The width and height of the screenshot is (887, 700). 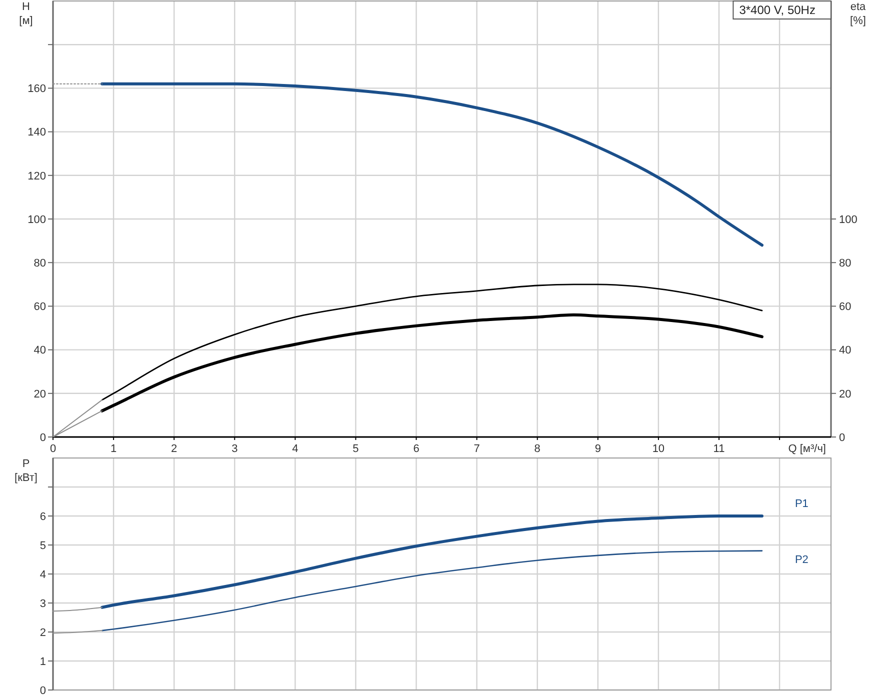 I want to click on y-tick-label: 60, so click(x=40, y=307).